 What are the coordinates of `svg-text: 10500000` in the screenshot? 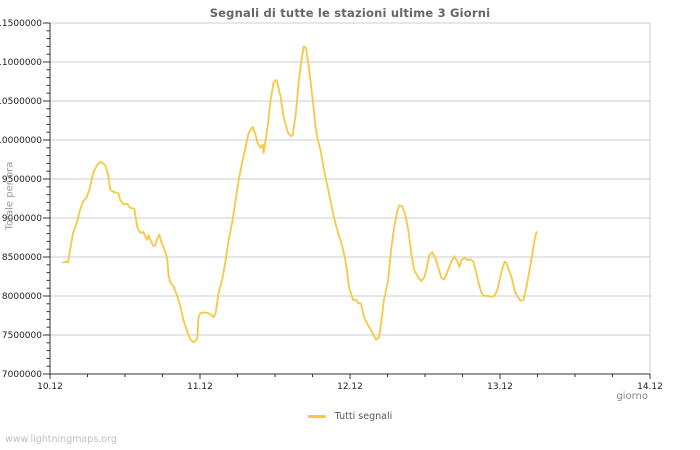 It's located at (21, 102).